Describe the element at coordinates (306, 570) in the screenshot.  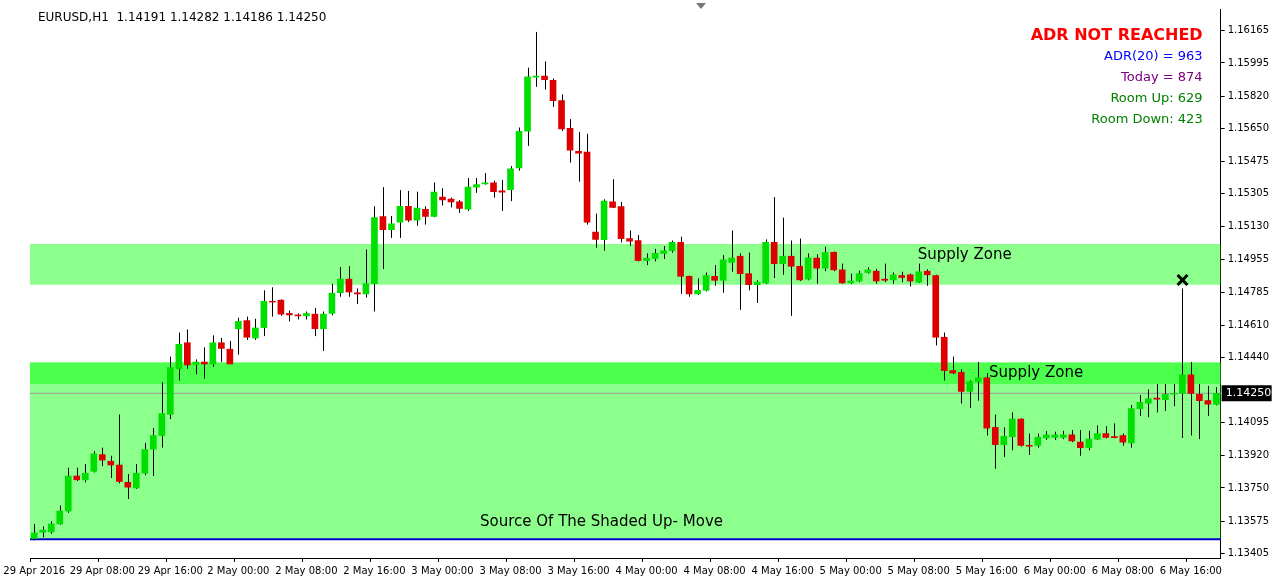
I see `x-tick-label: 2 May 08:00` at that location.